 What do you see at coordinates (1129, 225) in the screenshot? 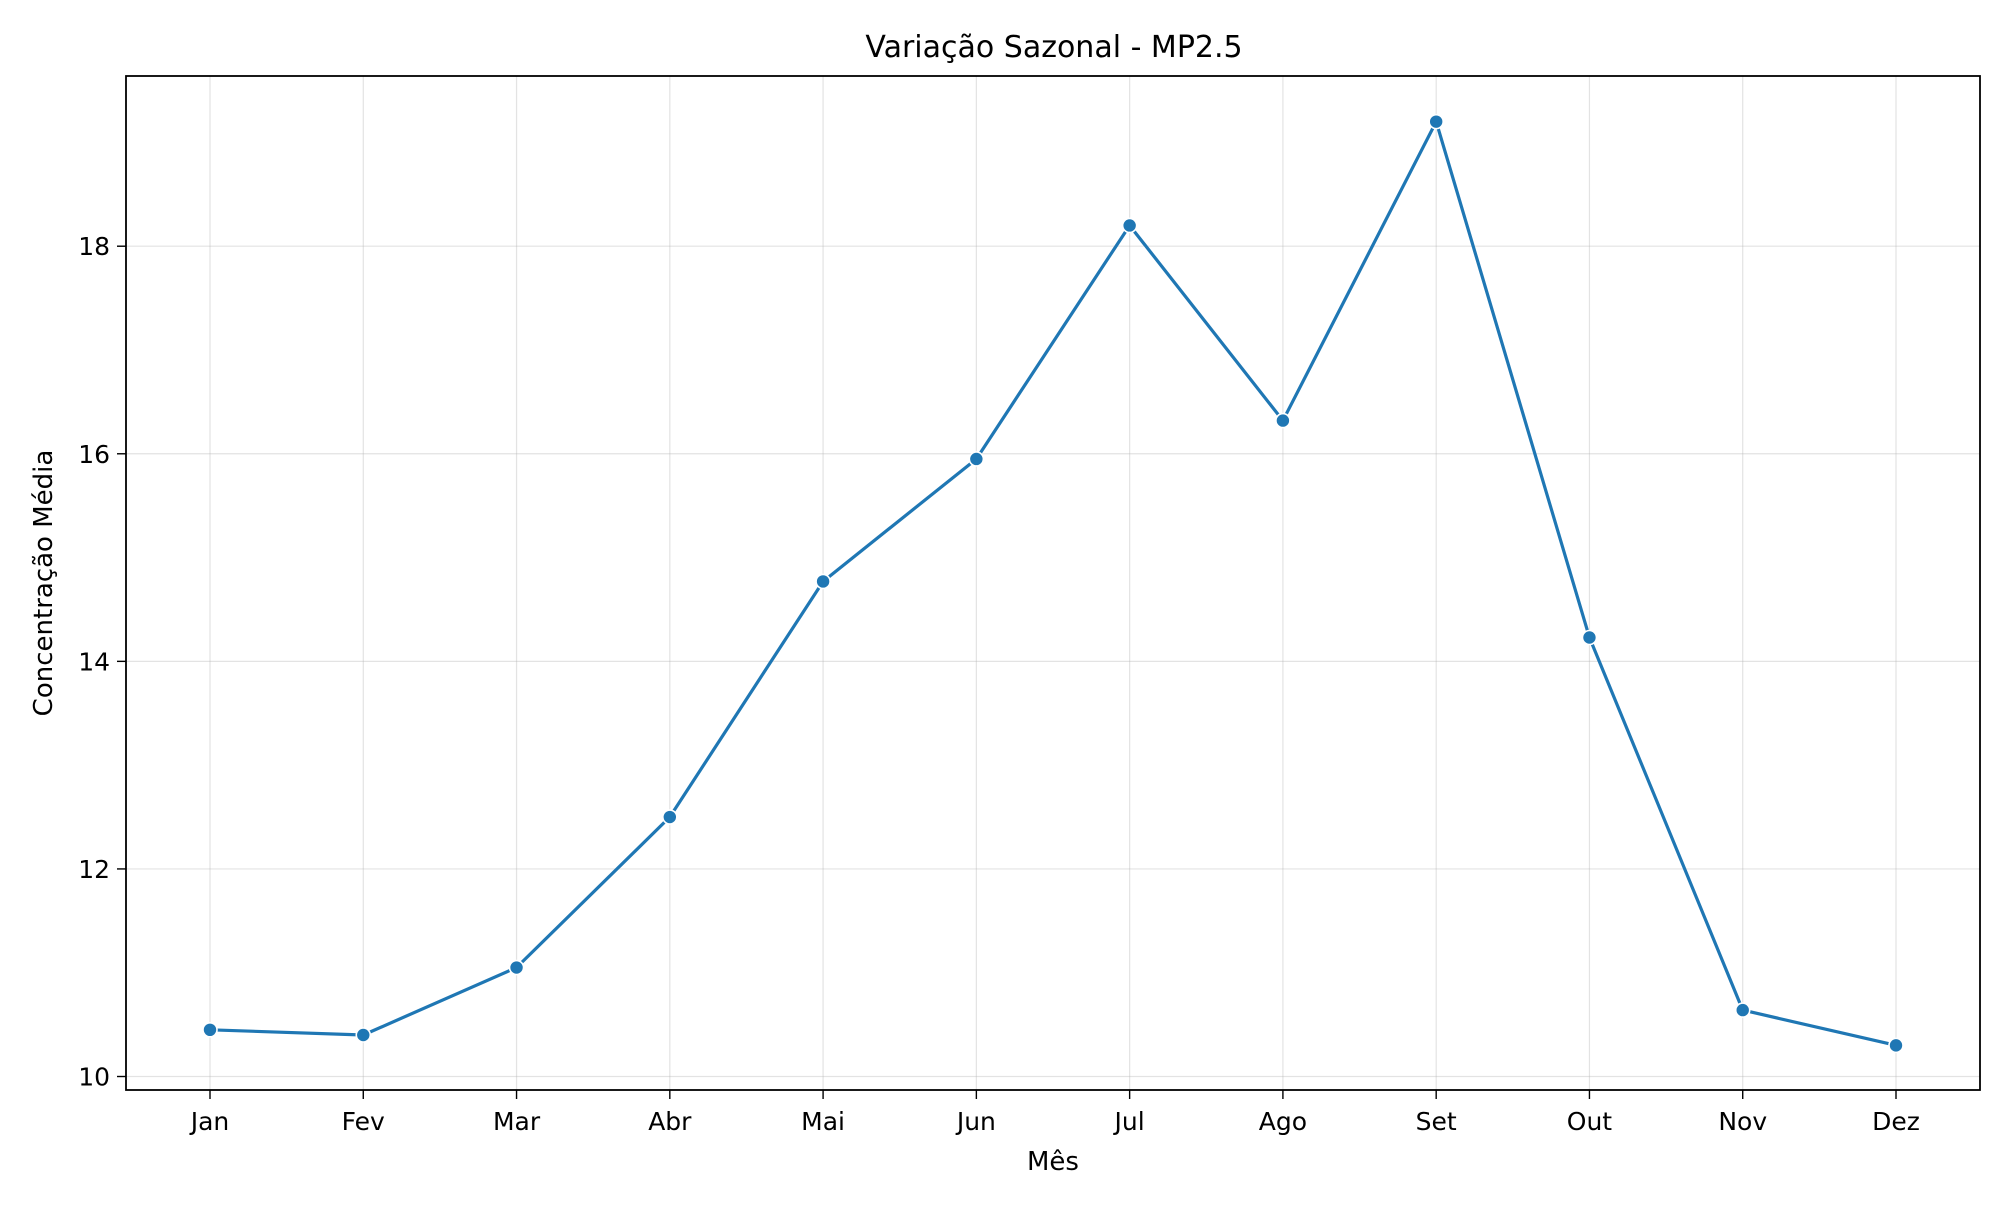
I see `data-point-jul` at bounding box center [1129, 225].